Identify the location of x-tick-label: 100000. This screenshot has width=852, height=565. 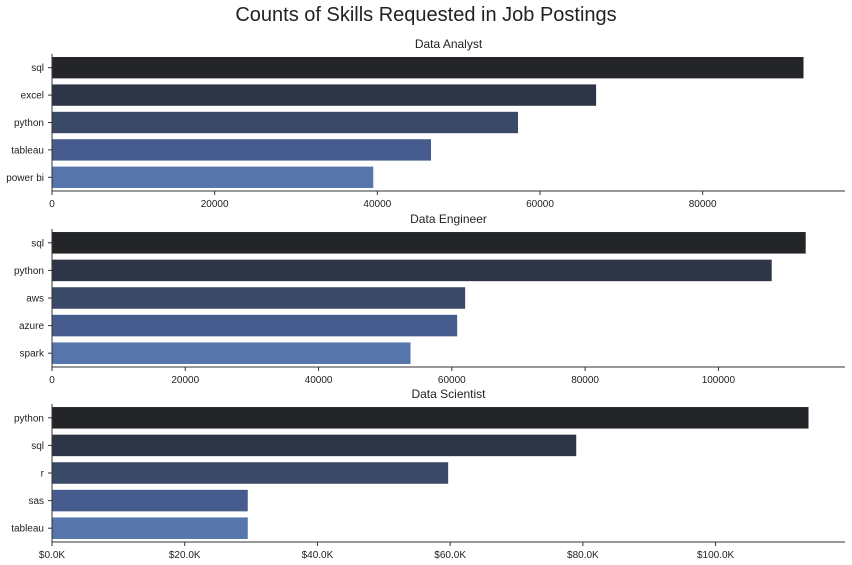
(719, 380).